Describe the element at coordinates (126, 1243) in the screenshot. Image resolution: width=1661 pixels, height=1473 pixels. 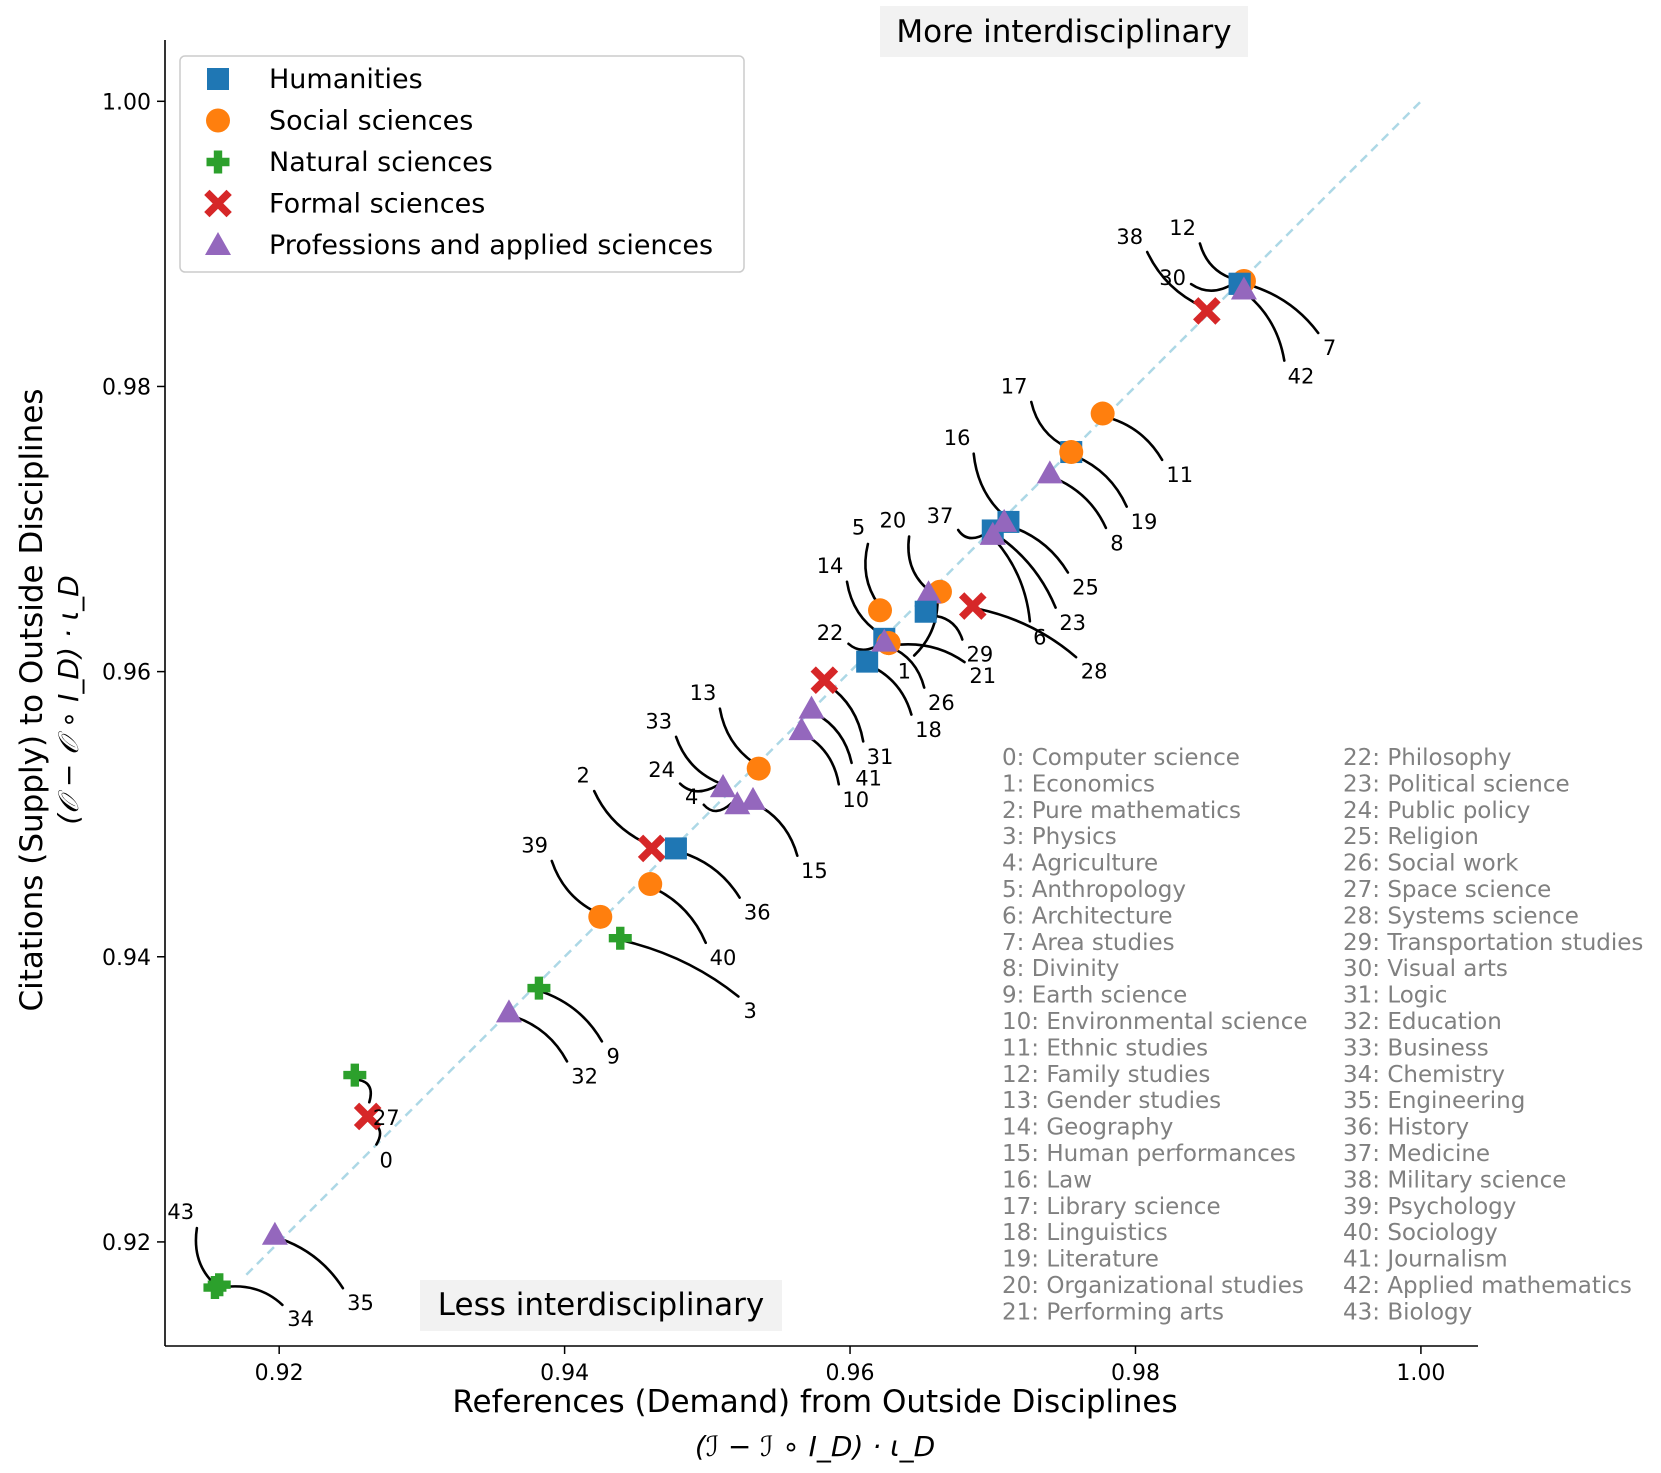
I see `y-tick-label: 0.92` at that location.